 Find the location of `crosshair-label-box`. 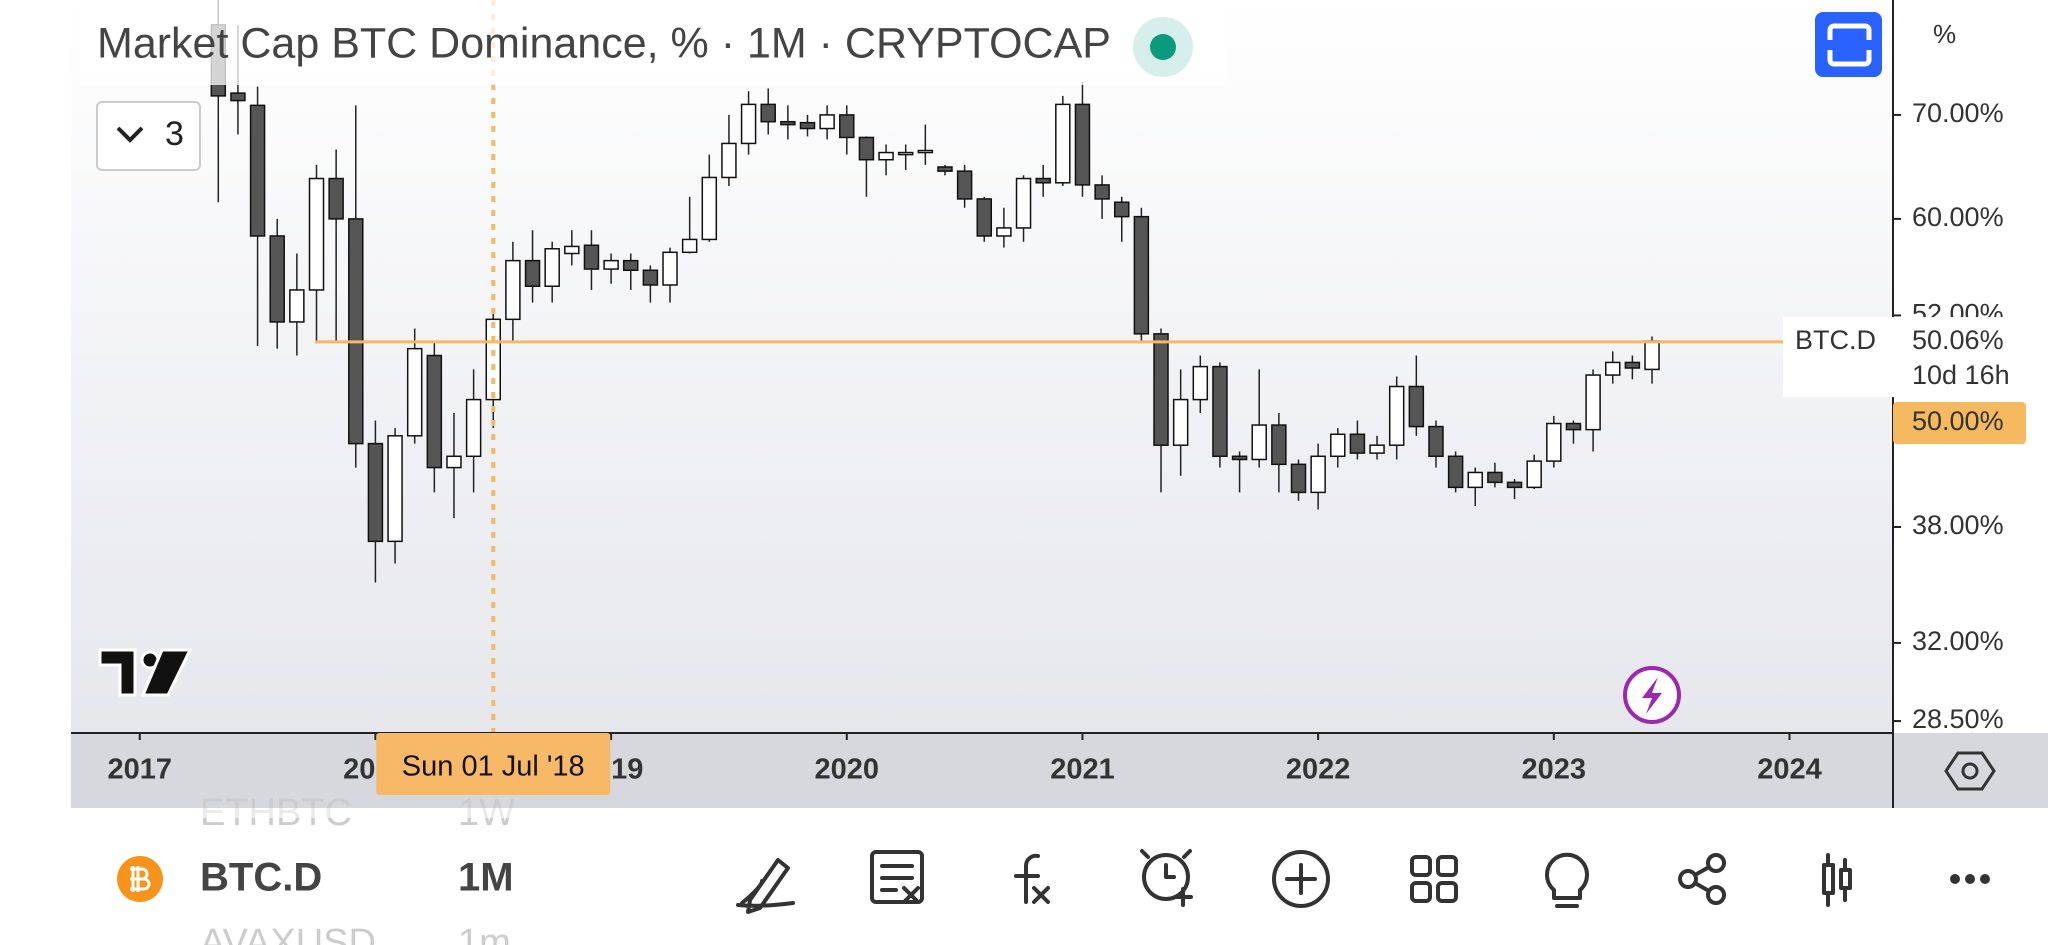

crosshair-label-box is located at coordinates (493, 764).